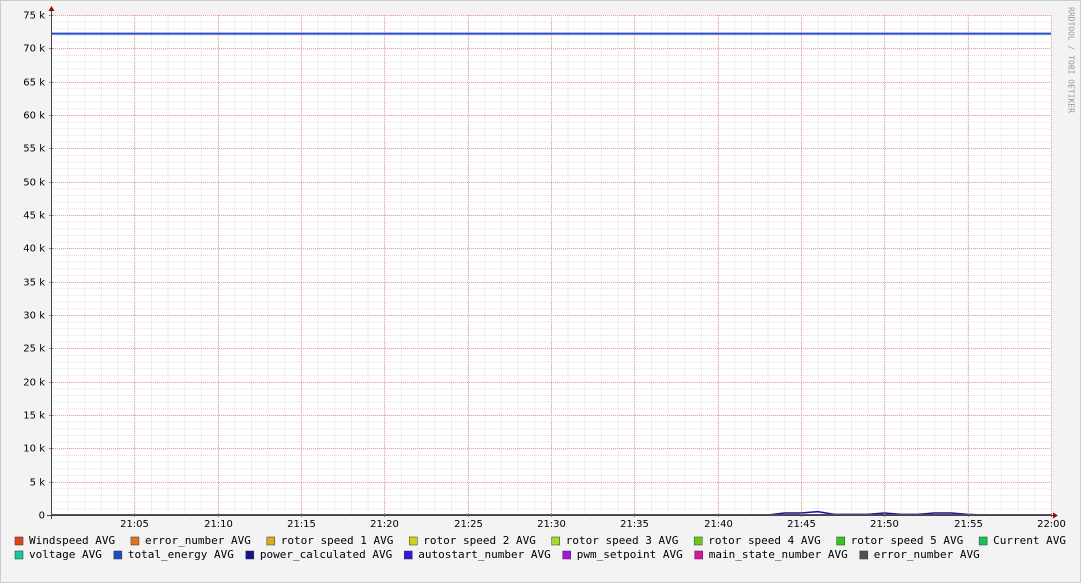  What do you see at coordinates (72, 540) in the screenshot?
I see `legend-label: Windspeed AVG` at bounding box center [72, 540].